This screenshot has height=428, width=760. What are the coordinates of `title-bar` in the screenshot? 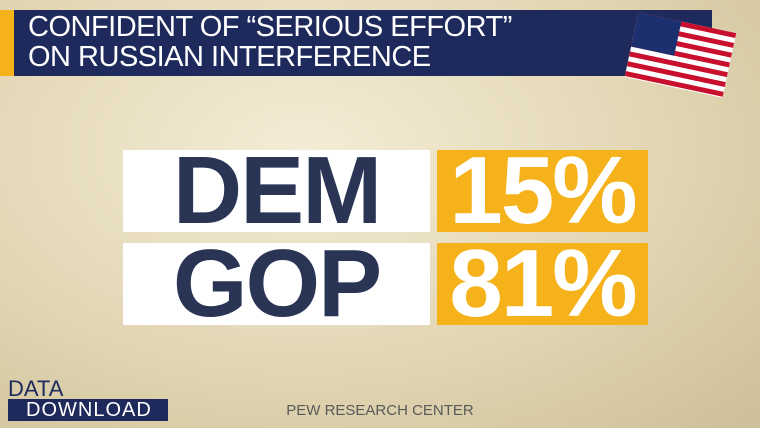 It's located at (356, 43).